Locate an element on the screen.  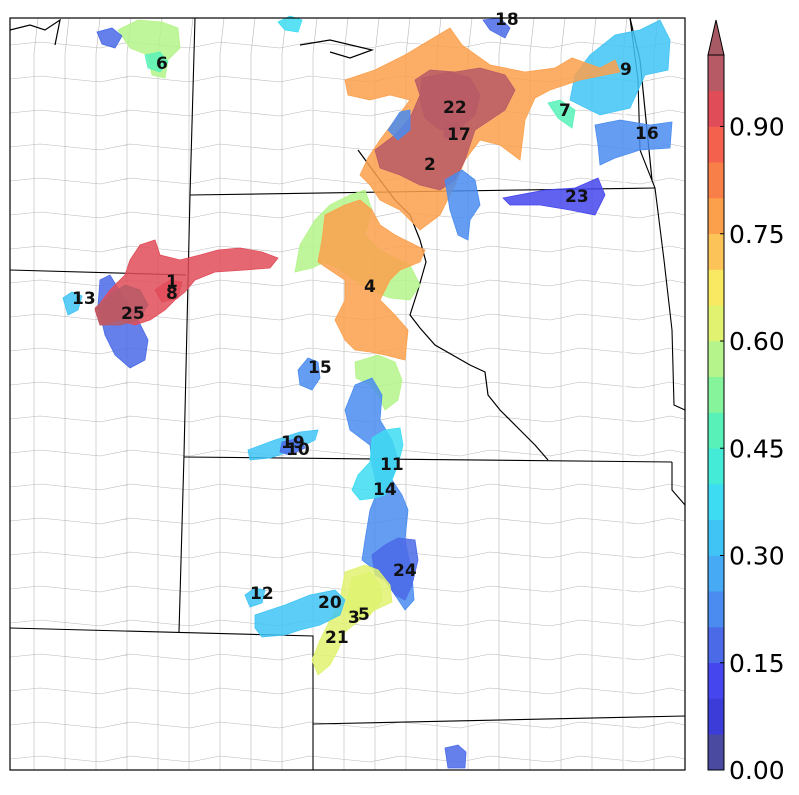
colorbar-ticks: 0.00 0.15 0.30 0.45 0.60 0.75 0.90 is located at coordinates (752, 449).